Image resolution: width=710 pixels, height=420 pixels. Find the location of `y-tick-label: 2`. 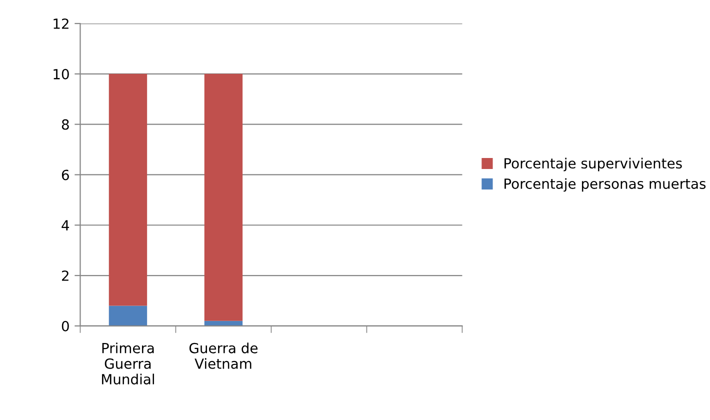

y-tick-label: 2 is located at coordinates (65, 275).